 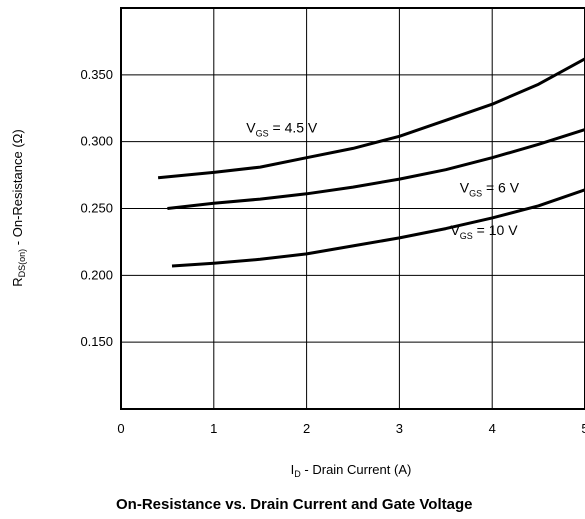 What do you see at coordinates (96, 274) in the screenshot?
I see `y-tick-label: 0.200` at bounding box center [96, 274].